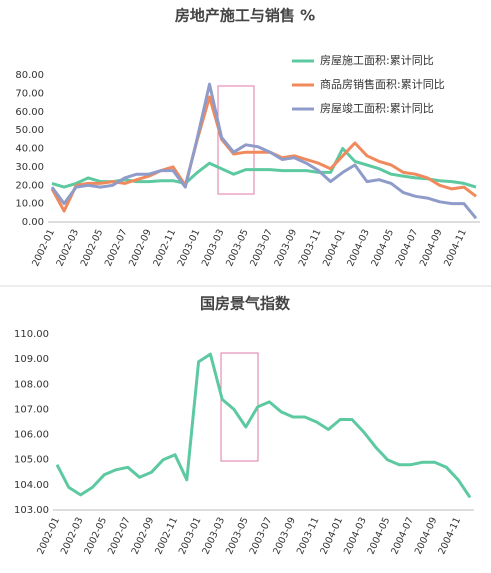 Image resolution: width=491 pixels, height=573 pixels. Describe the element at coordinates (245, 304) in the screenshot. I see `chart-title: 国房景气指数` at that location.